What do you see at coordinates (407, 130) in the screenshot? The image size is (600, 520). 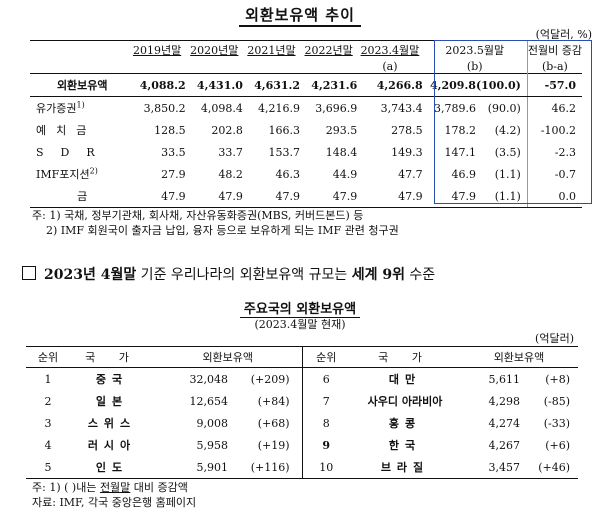 I see `cell: 278.5` at bounding box center [407, 130].